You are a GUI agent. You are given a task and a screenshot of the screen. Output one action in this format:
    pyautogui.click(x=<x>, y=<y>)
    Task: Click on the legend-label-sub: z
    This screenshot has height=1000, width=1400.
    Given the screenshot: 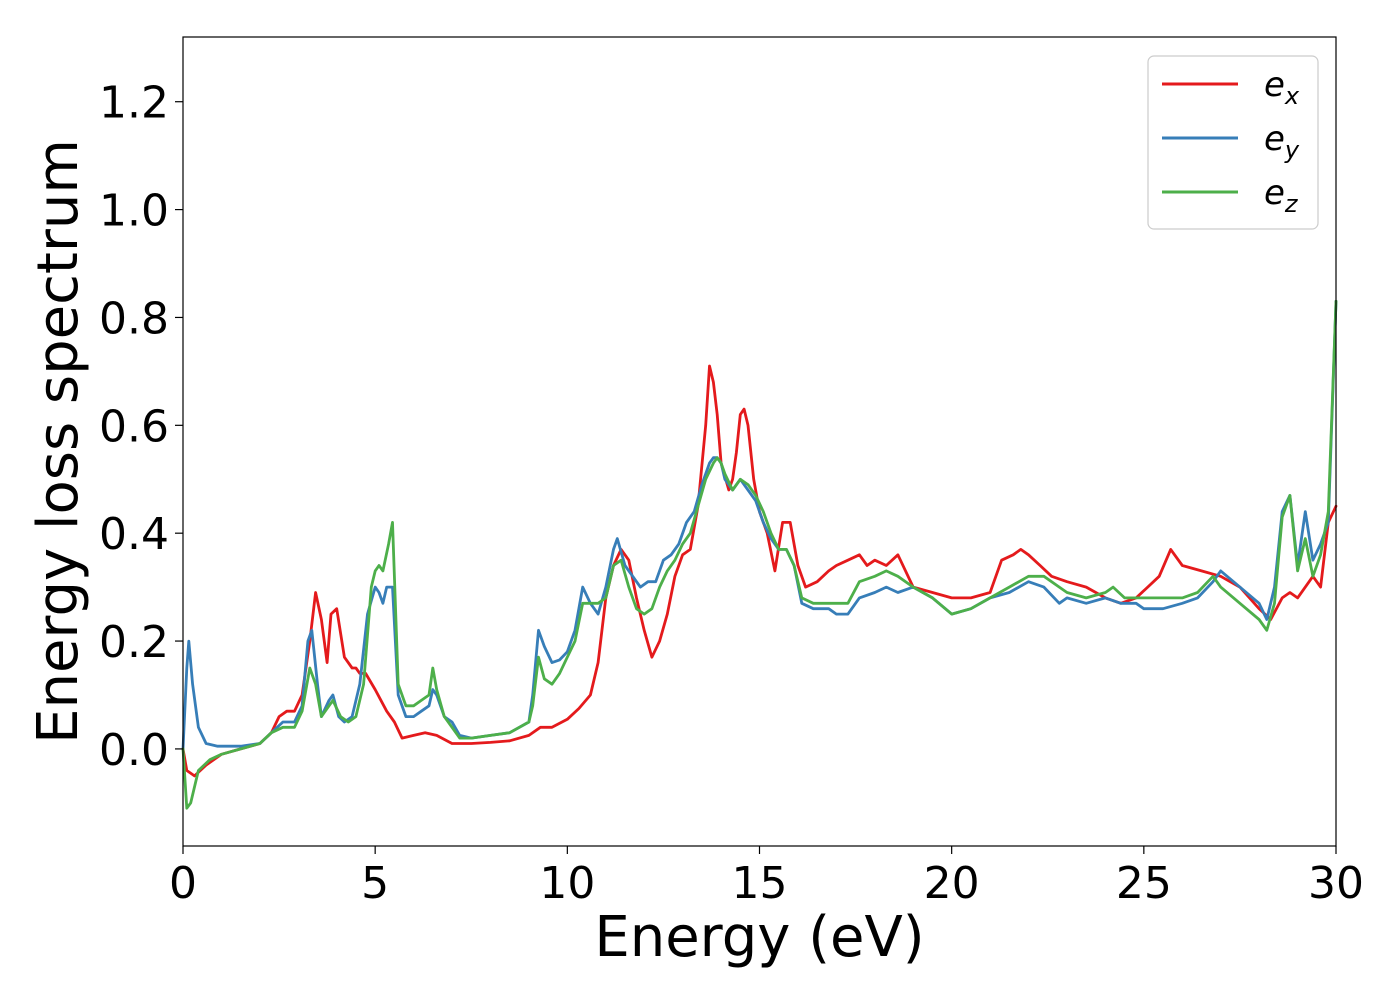 What is the action you would take?
    pyautogui.click(x=1291, y=204)
    